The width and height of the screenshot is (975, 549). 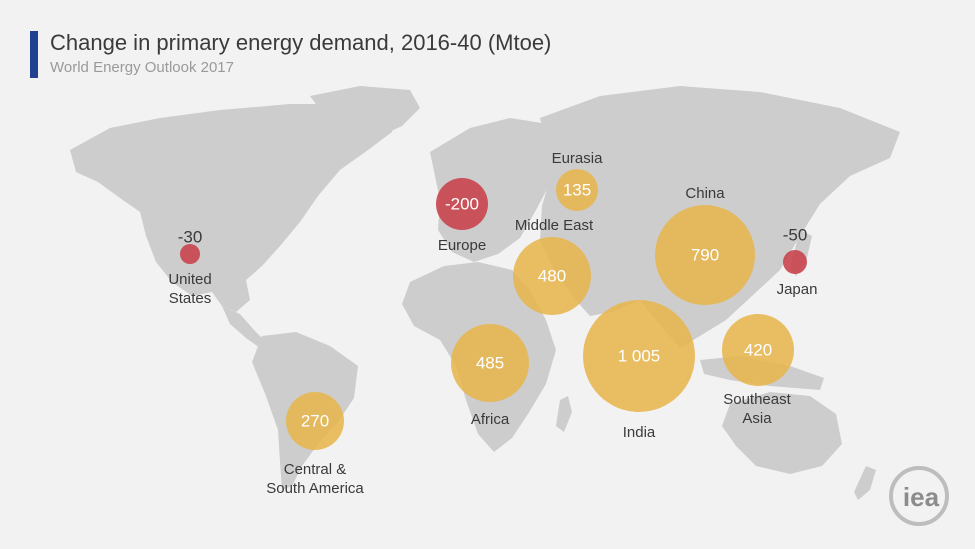 I want to click on bubble-china, so click(x=705, y=255).